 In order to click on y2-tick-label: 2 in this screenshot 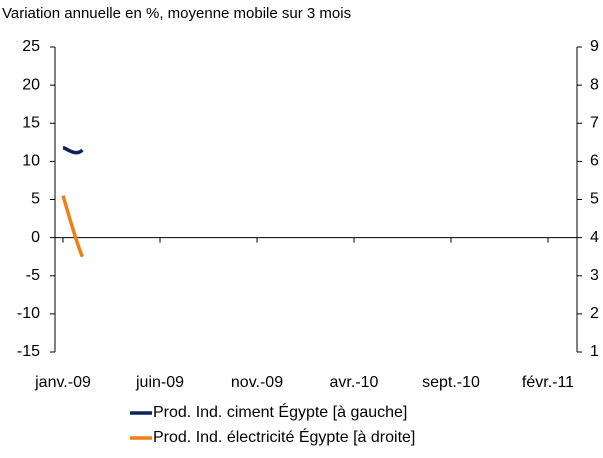, I will do `click(594, 313)`.